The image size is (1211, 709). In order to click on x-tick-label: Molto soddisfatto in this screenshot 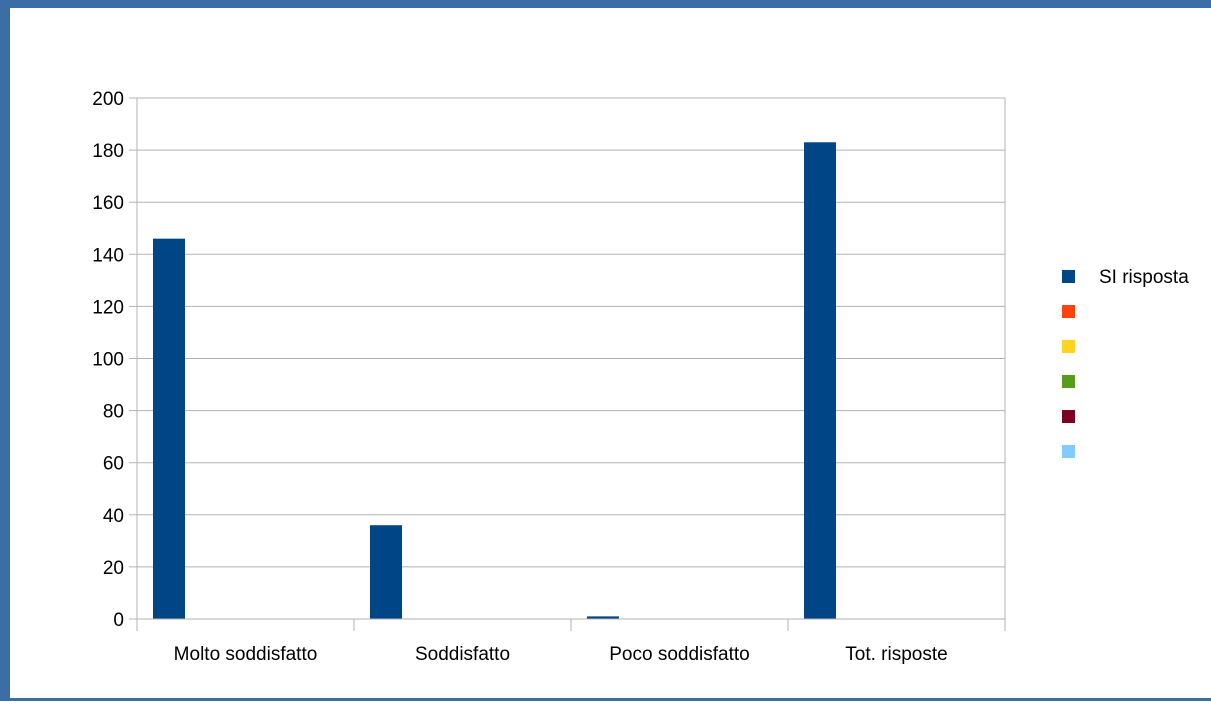, I will do `click(246, 654)`.